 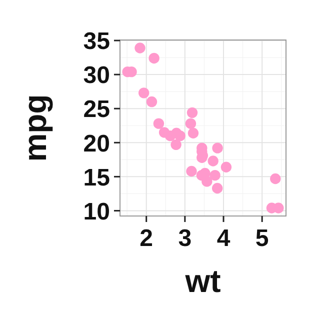 I want to click on y-tick-label: 10, so click(x=96, y=212).